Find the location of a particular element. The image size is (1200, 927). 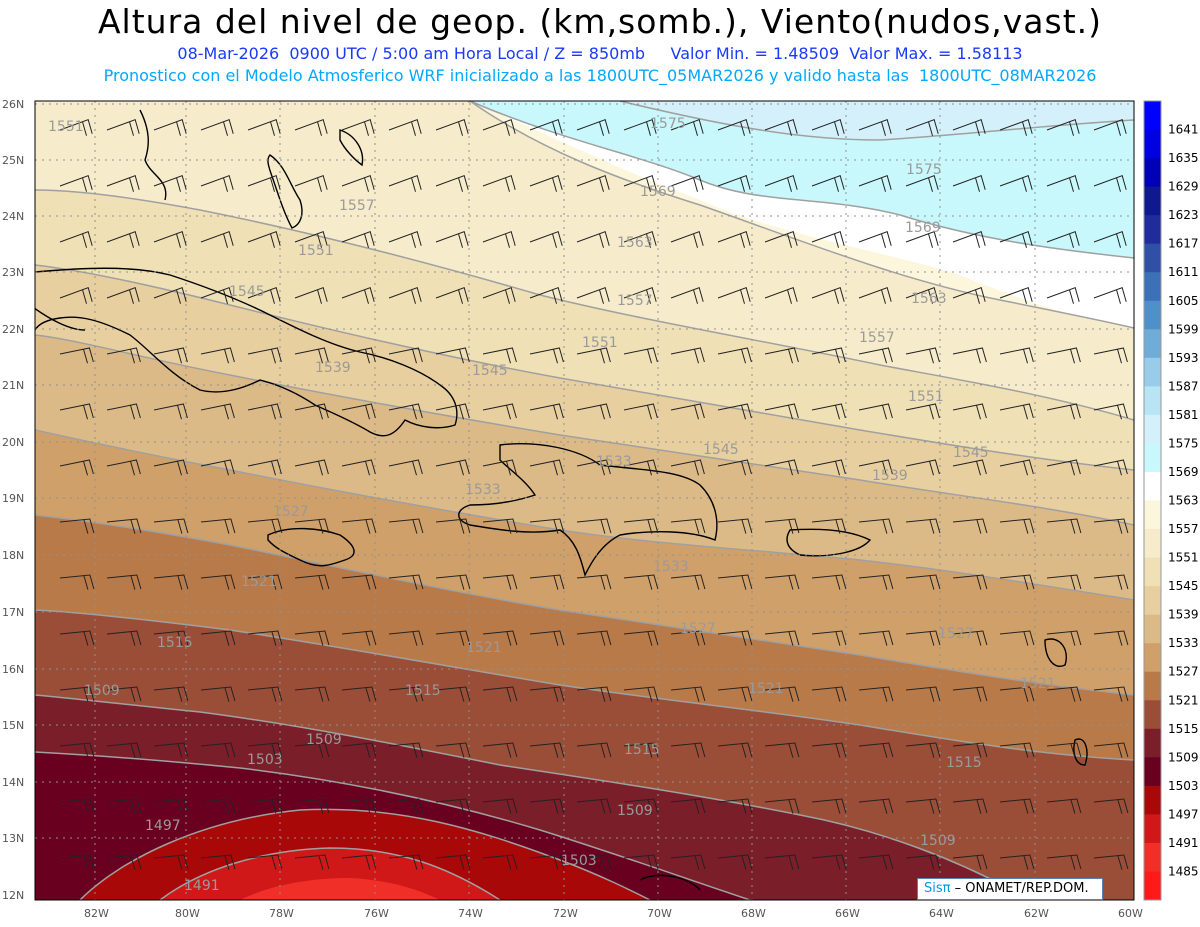

contour-label: 1551 is located at coordinates (316, 251).